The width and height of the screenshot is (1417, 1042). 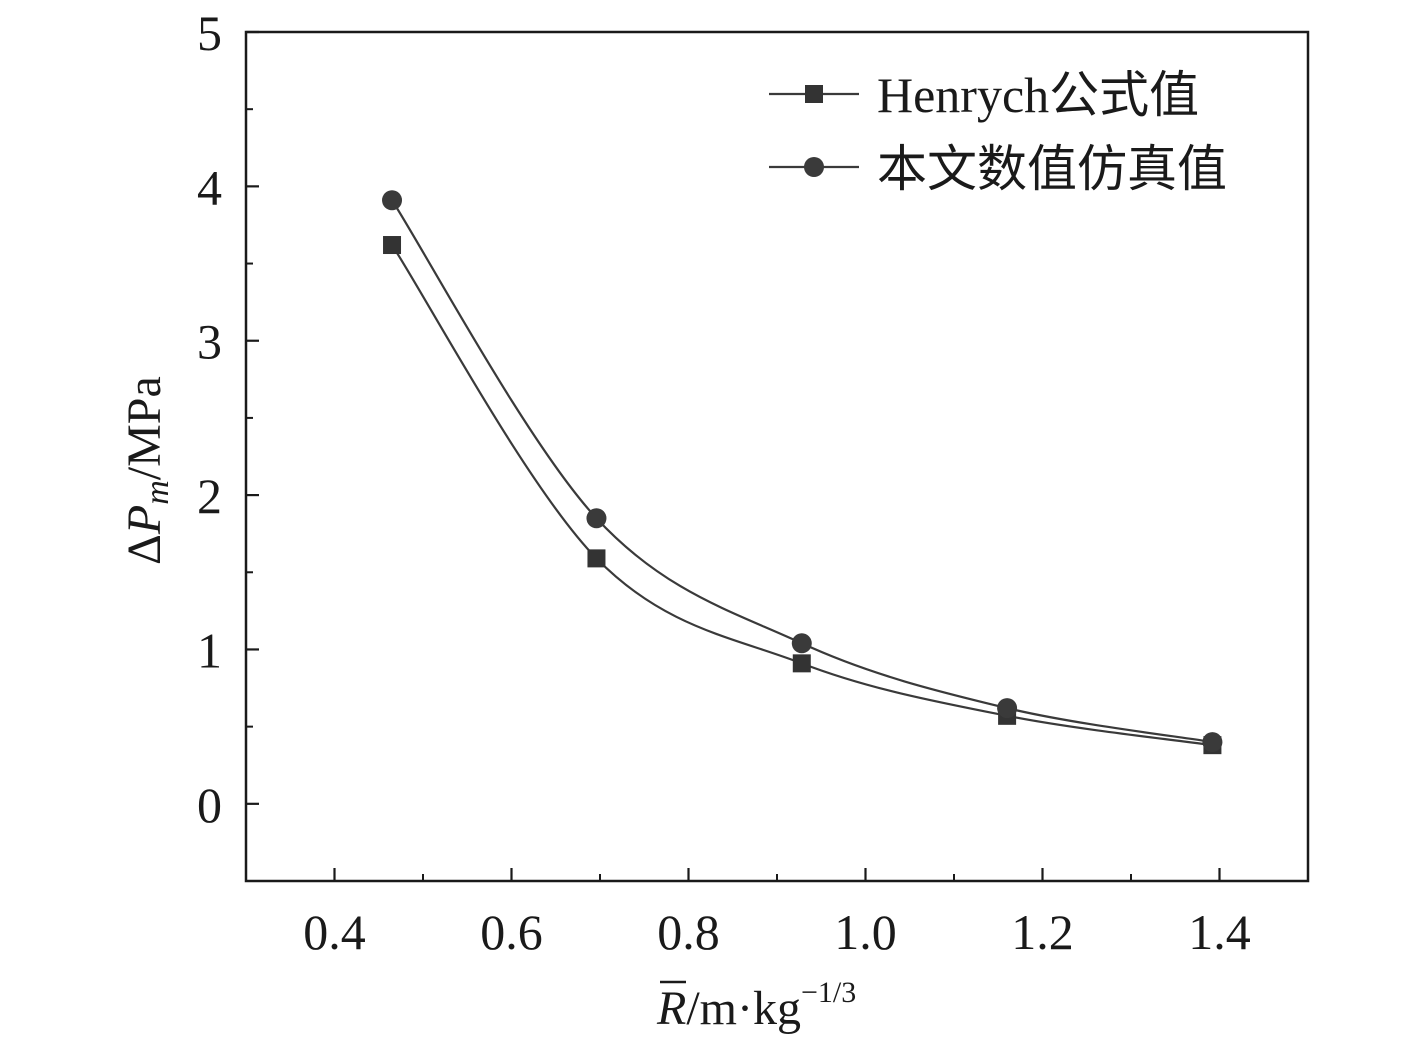 I want to click on legend-label-simulation: 本文数值仿真值, so click(x=1052, y=169).